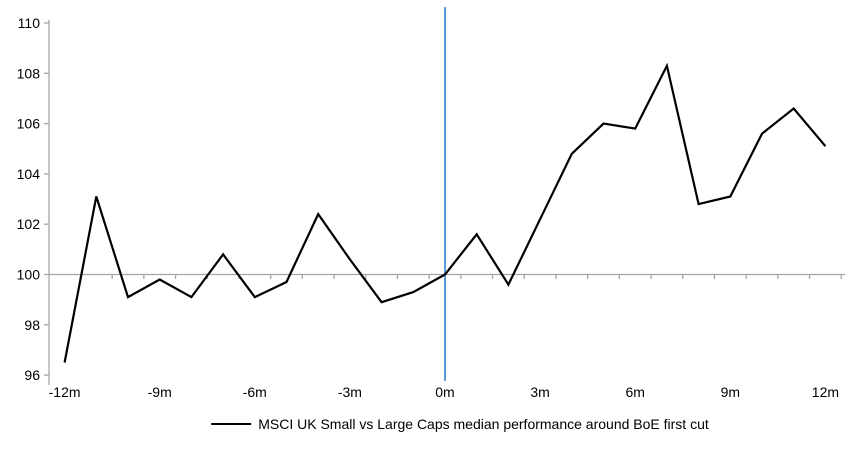 This screenshot has height=450, width=852. What do you see at coordinates (160, 392) in the screenshot?
I see `x-tick-label: -9m` at bounding box center [160, 392].